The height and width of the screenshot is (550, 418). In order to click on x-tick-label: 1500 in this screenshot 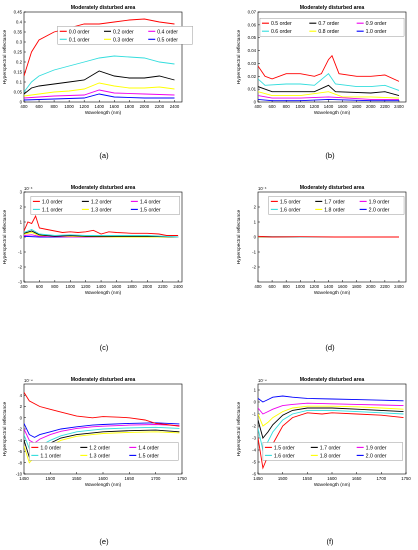, I will do `click(51, 478)`.